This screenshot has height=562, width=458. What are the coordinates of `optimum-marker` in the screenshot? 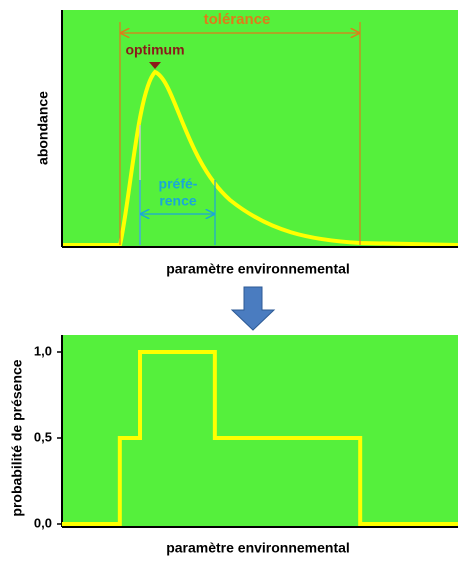 It's located at (155, 65).